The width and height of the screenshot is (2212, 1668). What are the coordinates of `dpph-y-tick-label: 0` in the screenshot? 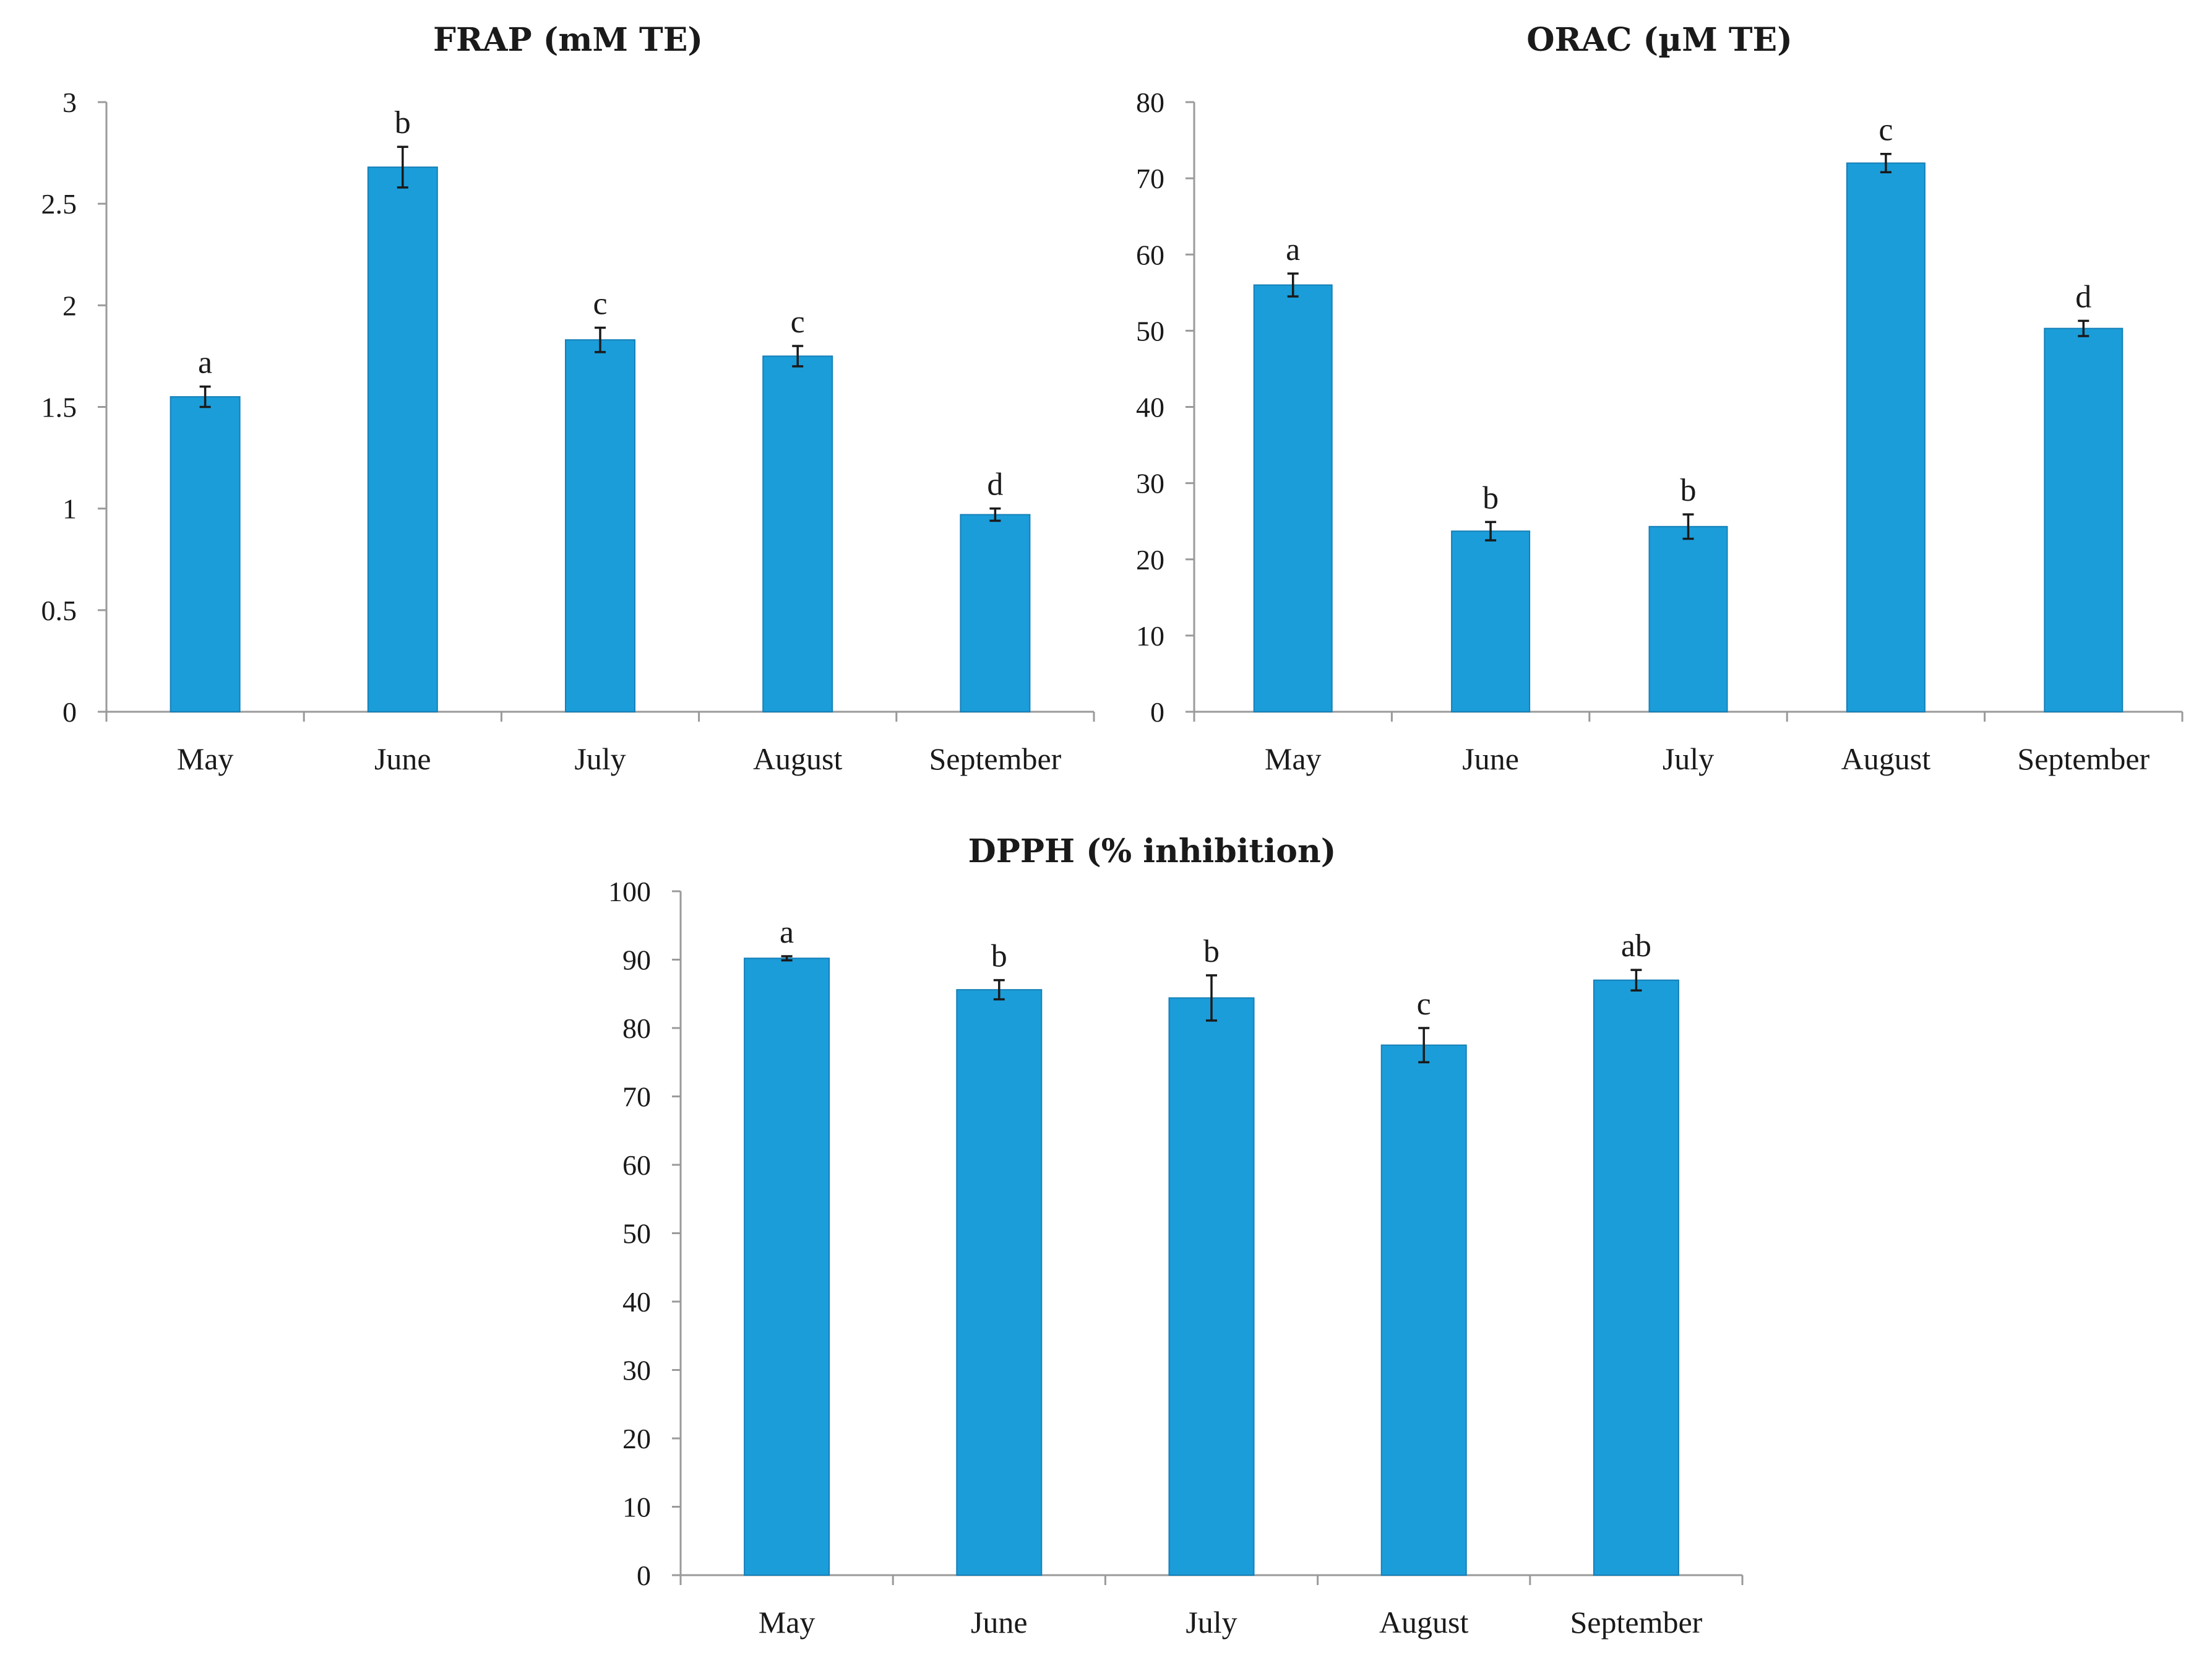 It's located at (644, 1575).